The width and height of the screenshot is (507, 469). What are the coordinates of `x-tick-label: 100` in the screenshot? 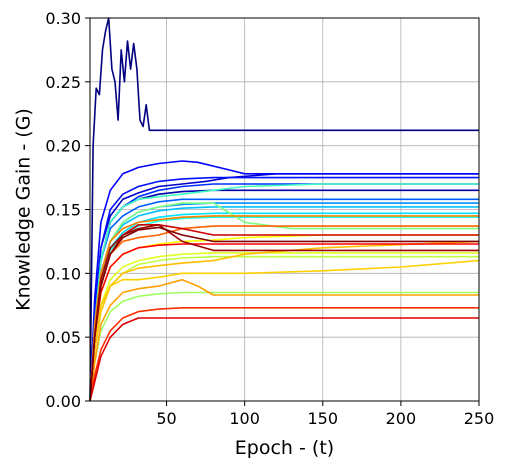 It's located at (244, 418).